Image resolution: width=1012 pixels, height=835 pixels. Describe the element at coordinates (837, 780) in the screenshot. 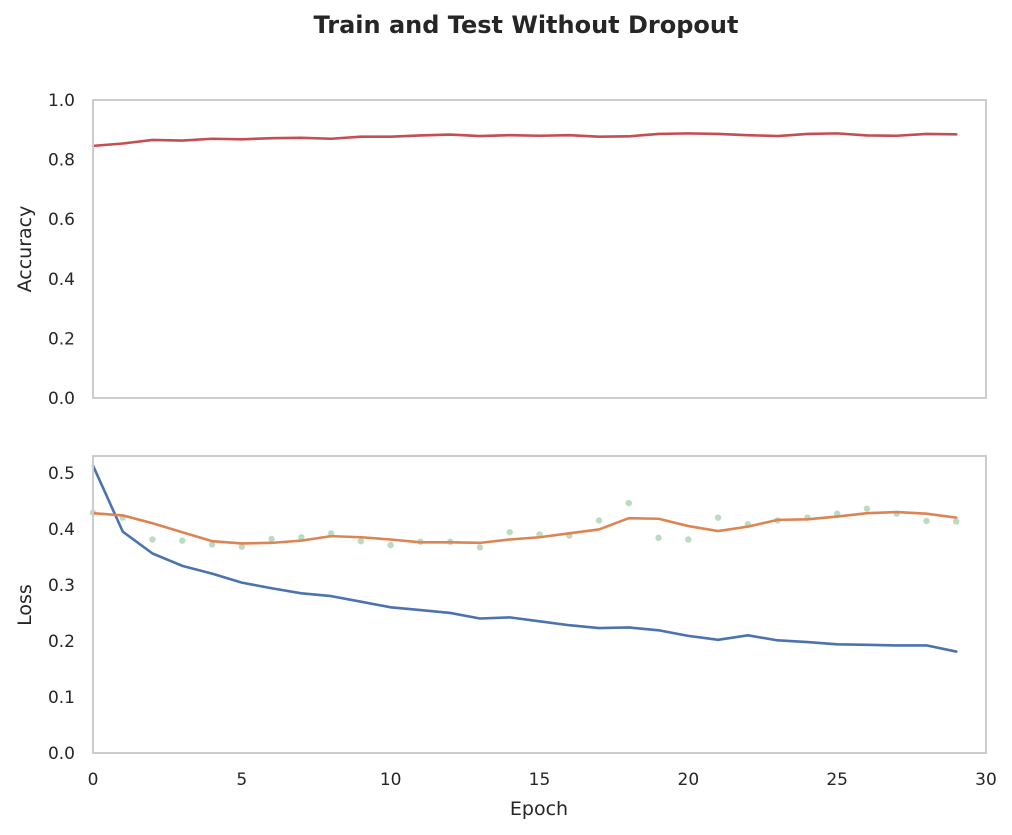

I see `loss-x-tick-label: 25` at that location.